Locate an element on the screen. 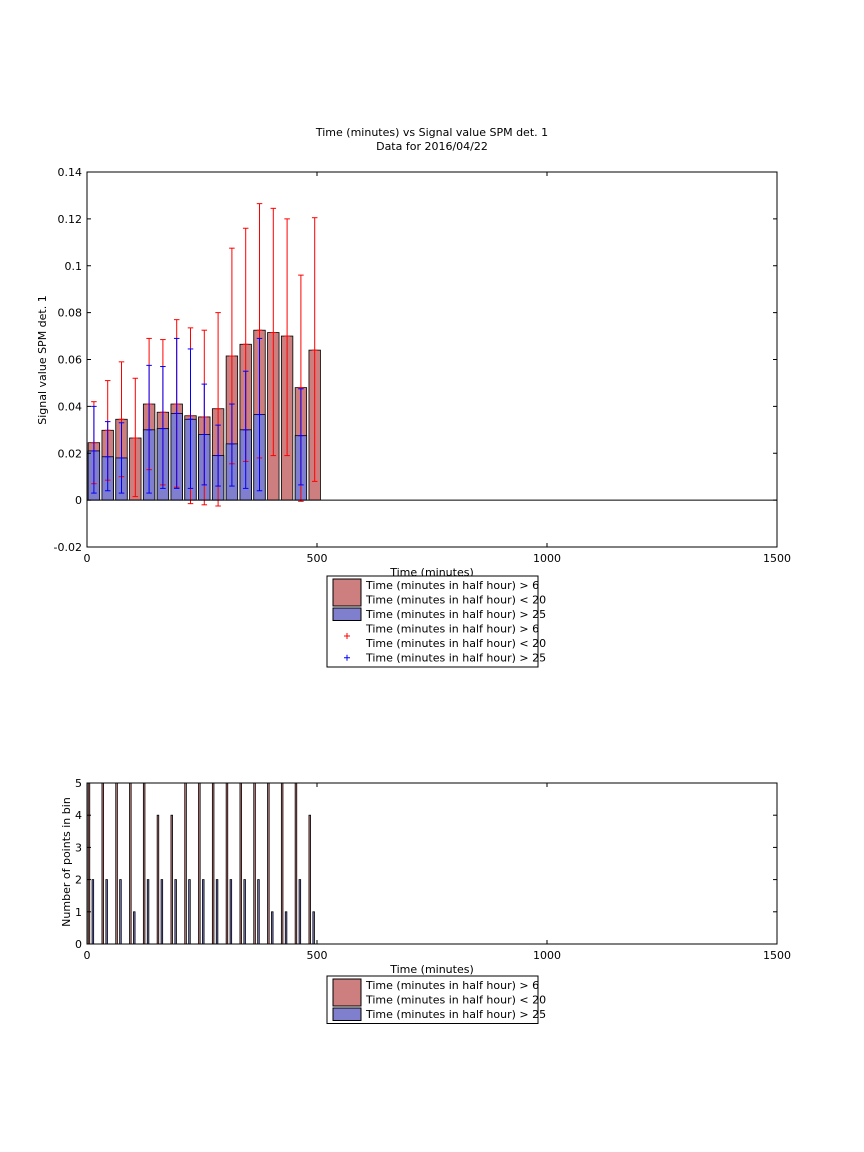  y-tick-label: 5 is located at coordinates (78, 783).